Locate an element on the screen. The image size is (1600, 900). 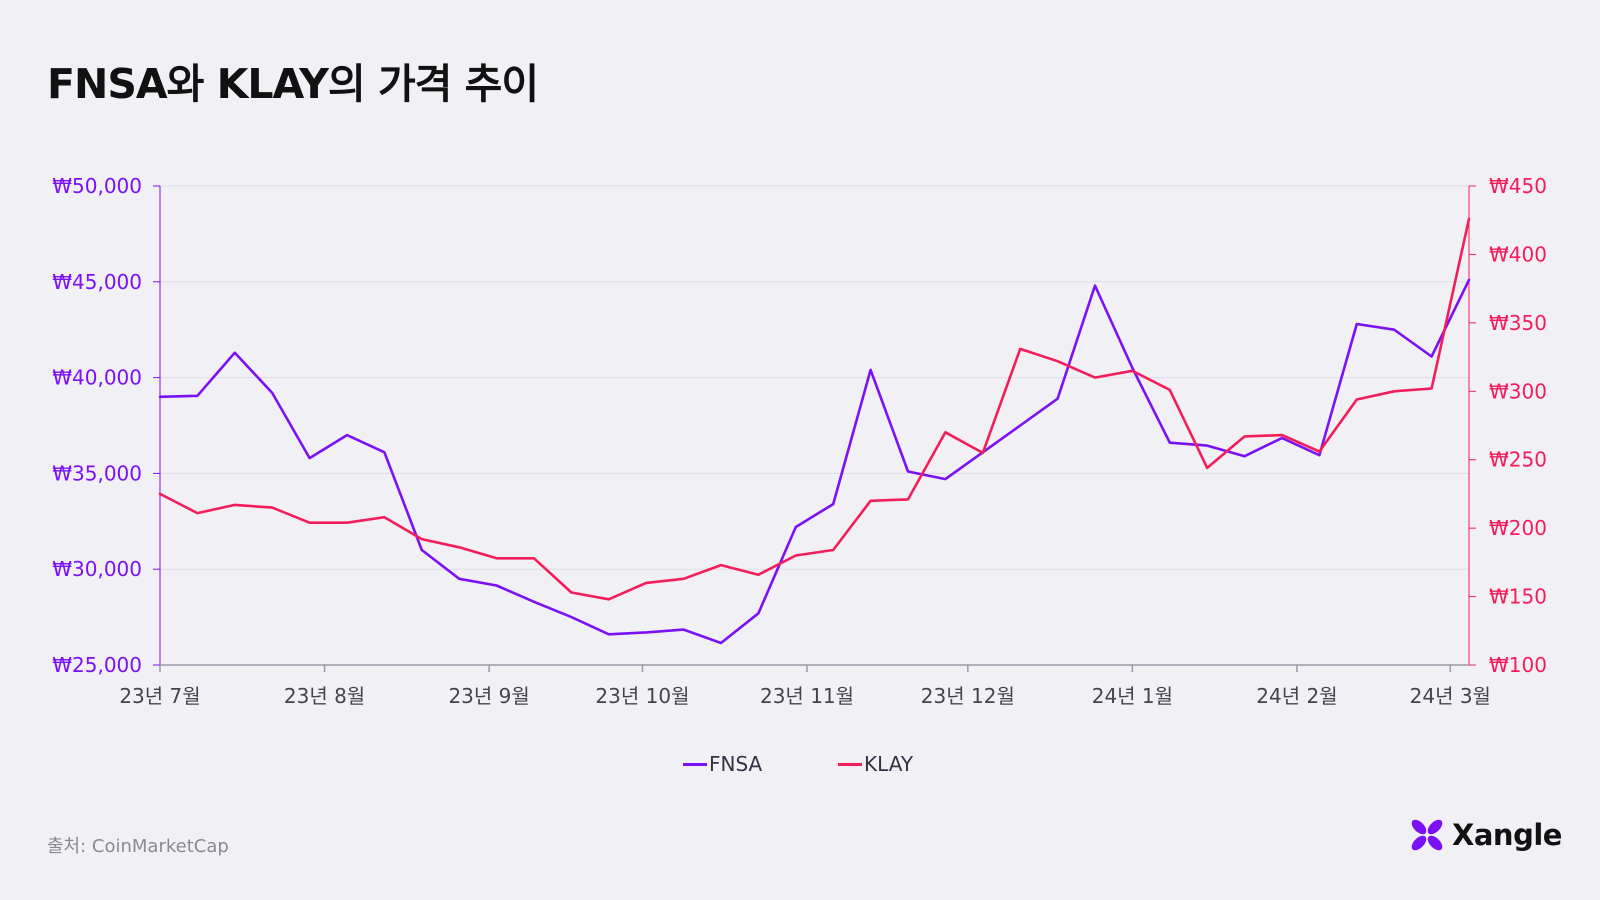
y-left-tick-label: ₩40,000 is located at coordinates (97, 378).